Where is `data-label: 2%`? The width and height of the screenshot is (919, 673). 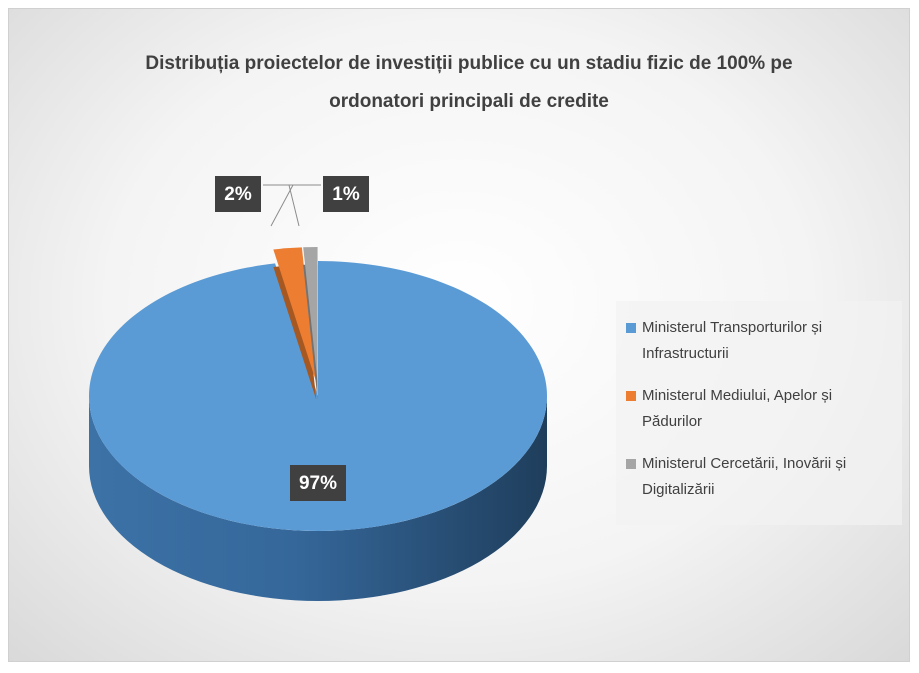 data-label: 2% is located at coordinates (238, 194).